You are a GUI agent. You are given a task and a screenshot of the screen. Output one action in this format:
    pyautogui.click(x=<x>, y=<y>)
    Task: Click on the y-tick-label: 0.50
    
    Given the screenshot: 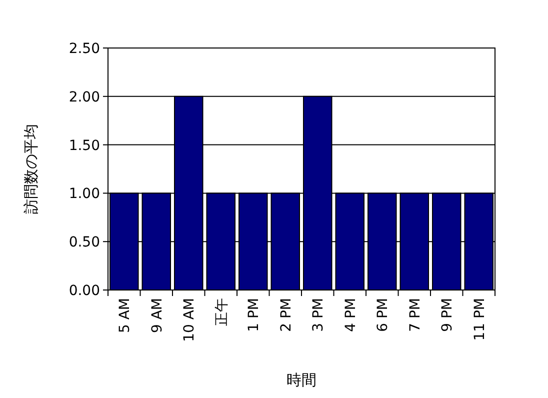 What is the action you would take?
    pyautogui.click(x=84, y=242)
    